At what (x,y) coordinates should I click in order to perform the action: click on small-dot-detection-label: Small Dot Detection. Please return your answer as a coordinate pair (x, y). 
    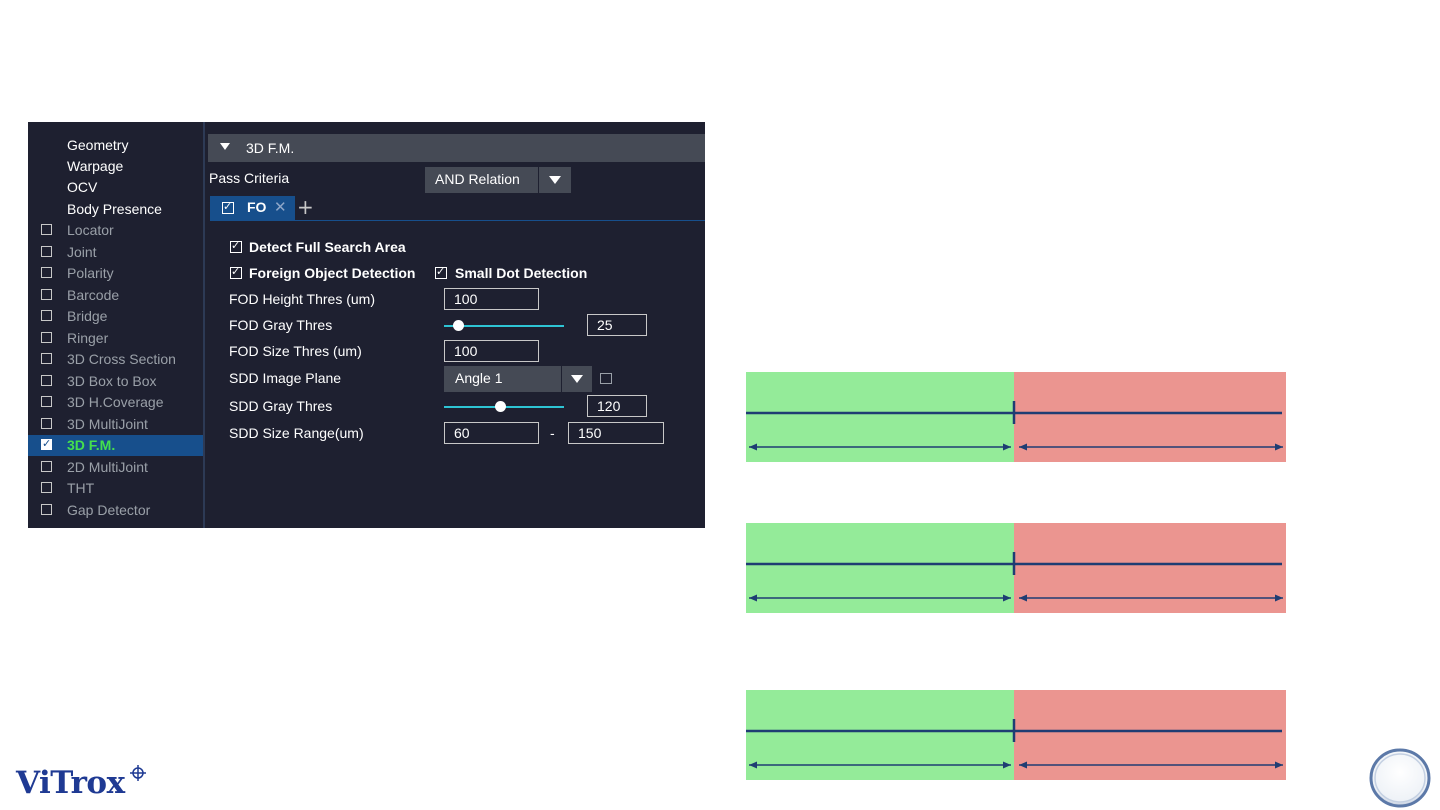
    Looking at the image, I should click on (521, 273).